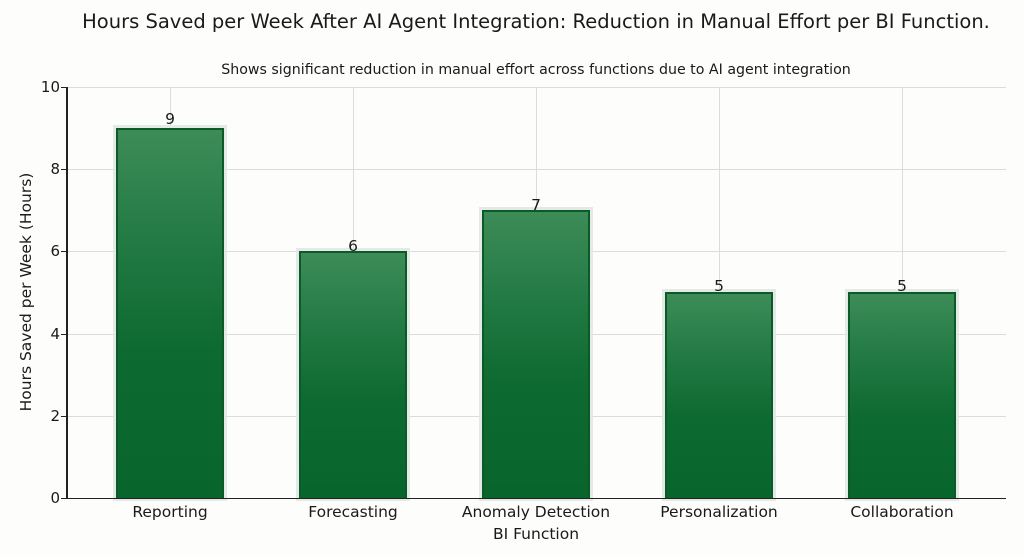  Describe the element at coordinates (55, 251) in the screenshot. I see `y-tick-label-6: 6` at that location.